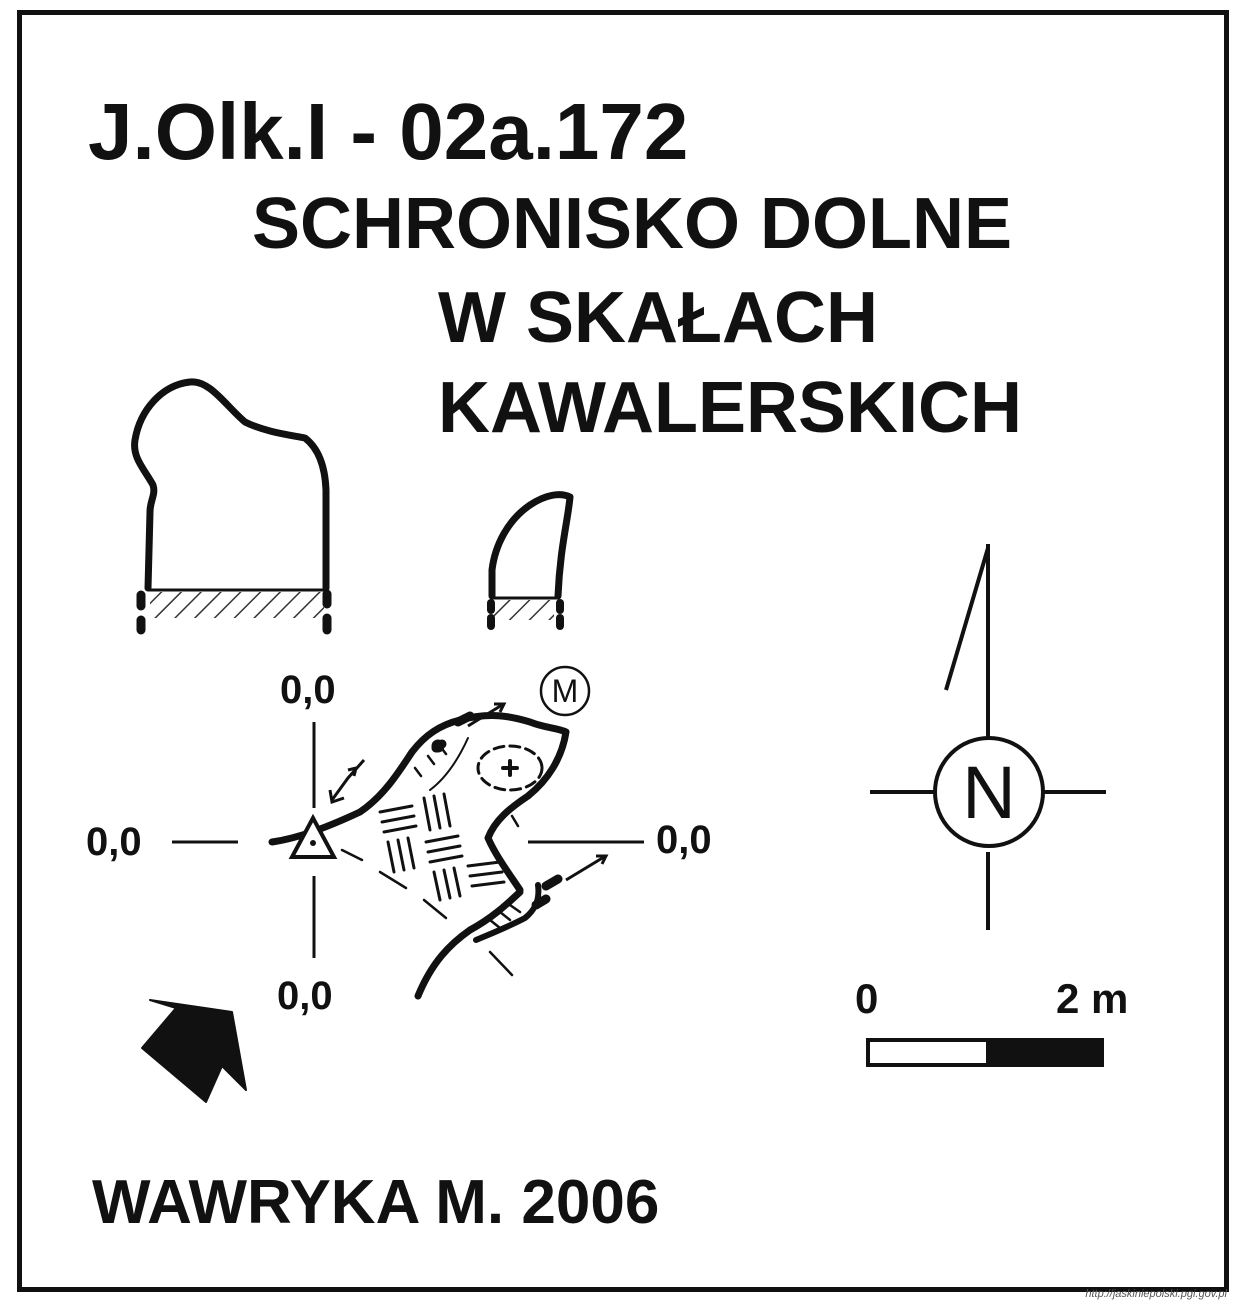  What do you see at coordinates (730, 408) in the screenshot?
I see `cave-name-line-3: KAWALERSKICH` at bounding box center [730, 408].